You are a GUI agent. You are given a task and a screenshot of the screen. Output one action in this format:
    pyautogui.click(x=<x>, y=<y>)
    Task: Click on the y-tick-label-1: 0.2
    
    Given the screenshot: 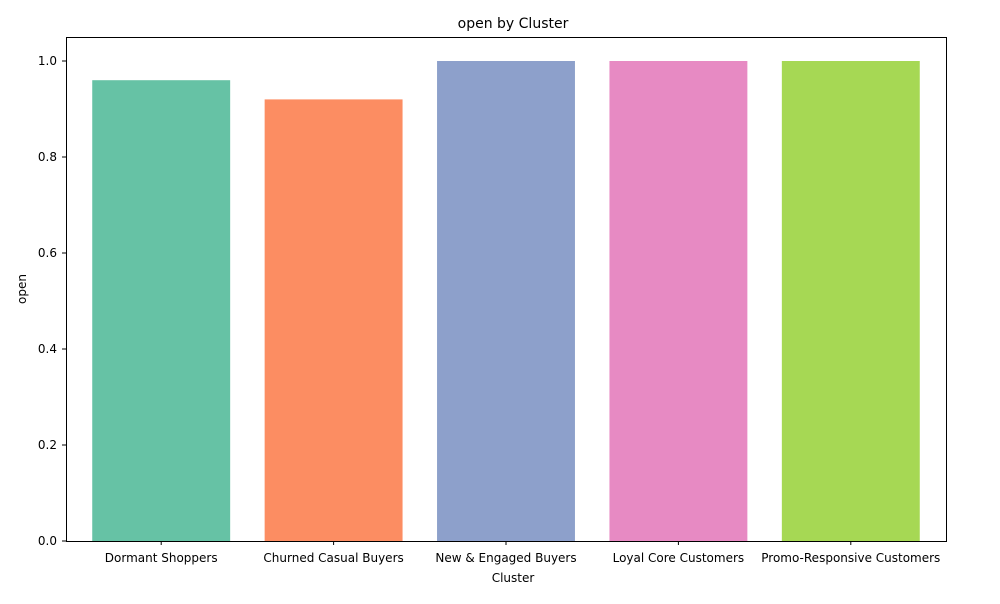 What is the action you would take?
    pyautogui.click(x=47, y=445)
    